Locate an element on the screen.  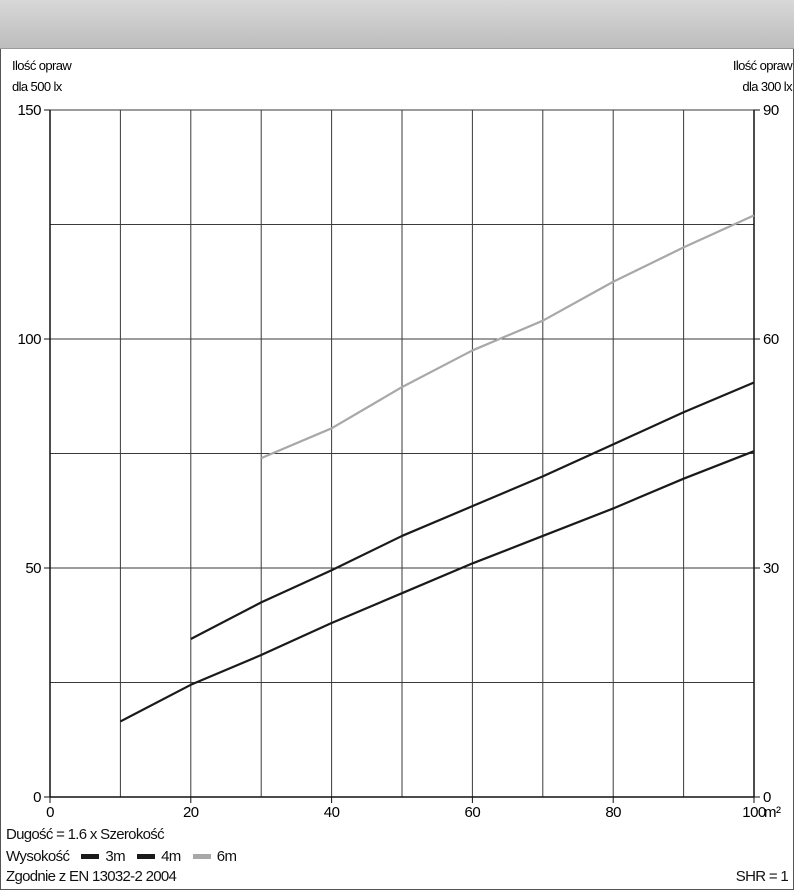
x-tick-label: 0 is located at coordinates (50, 812).